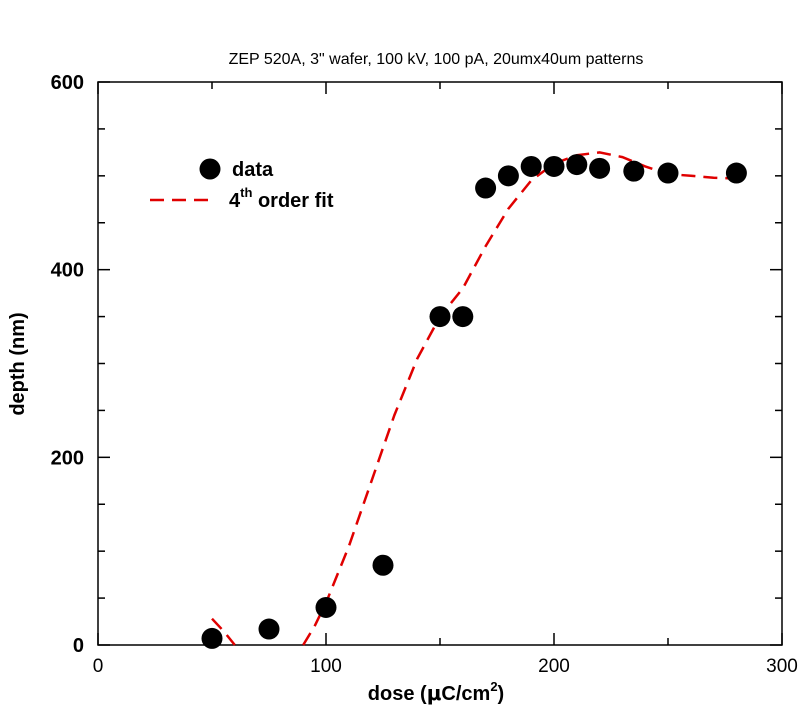  What do you see at coordinates (67, 271) in the screenshot?
I see `y-tick-label: 400` at bounding box center [67, 271].